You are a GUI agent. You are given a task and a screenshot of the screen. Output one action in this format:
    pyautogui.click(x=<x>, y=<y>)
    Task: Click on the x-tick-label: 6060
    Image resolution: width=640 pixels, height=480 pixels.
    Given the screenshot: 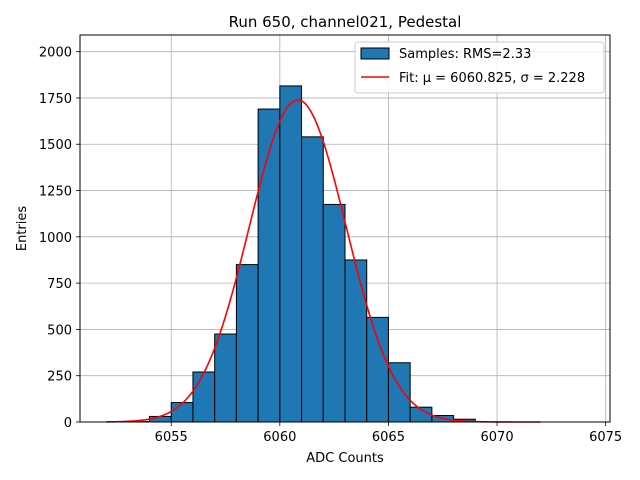 What is the action you would take?
    pyautogui.click(x=279, y=437)
    